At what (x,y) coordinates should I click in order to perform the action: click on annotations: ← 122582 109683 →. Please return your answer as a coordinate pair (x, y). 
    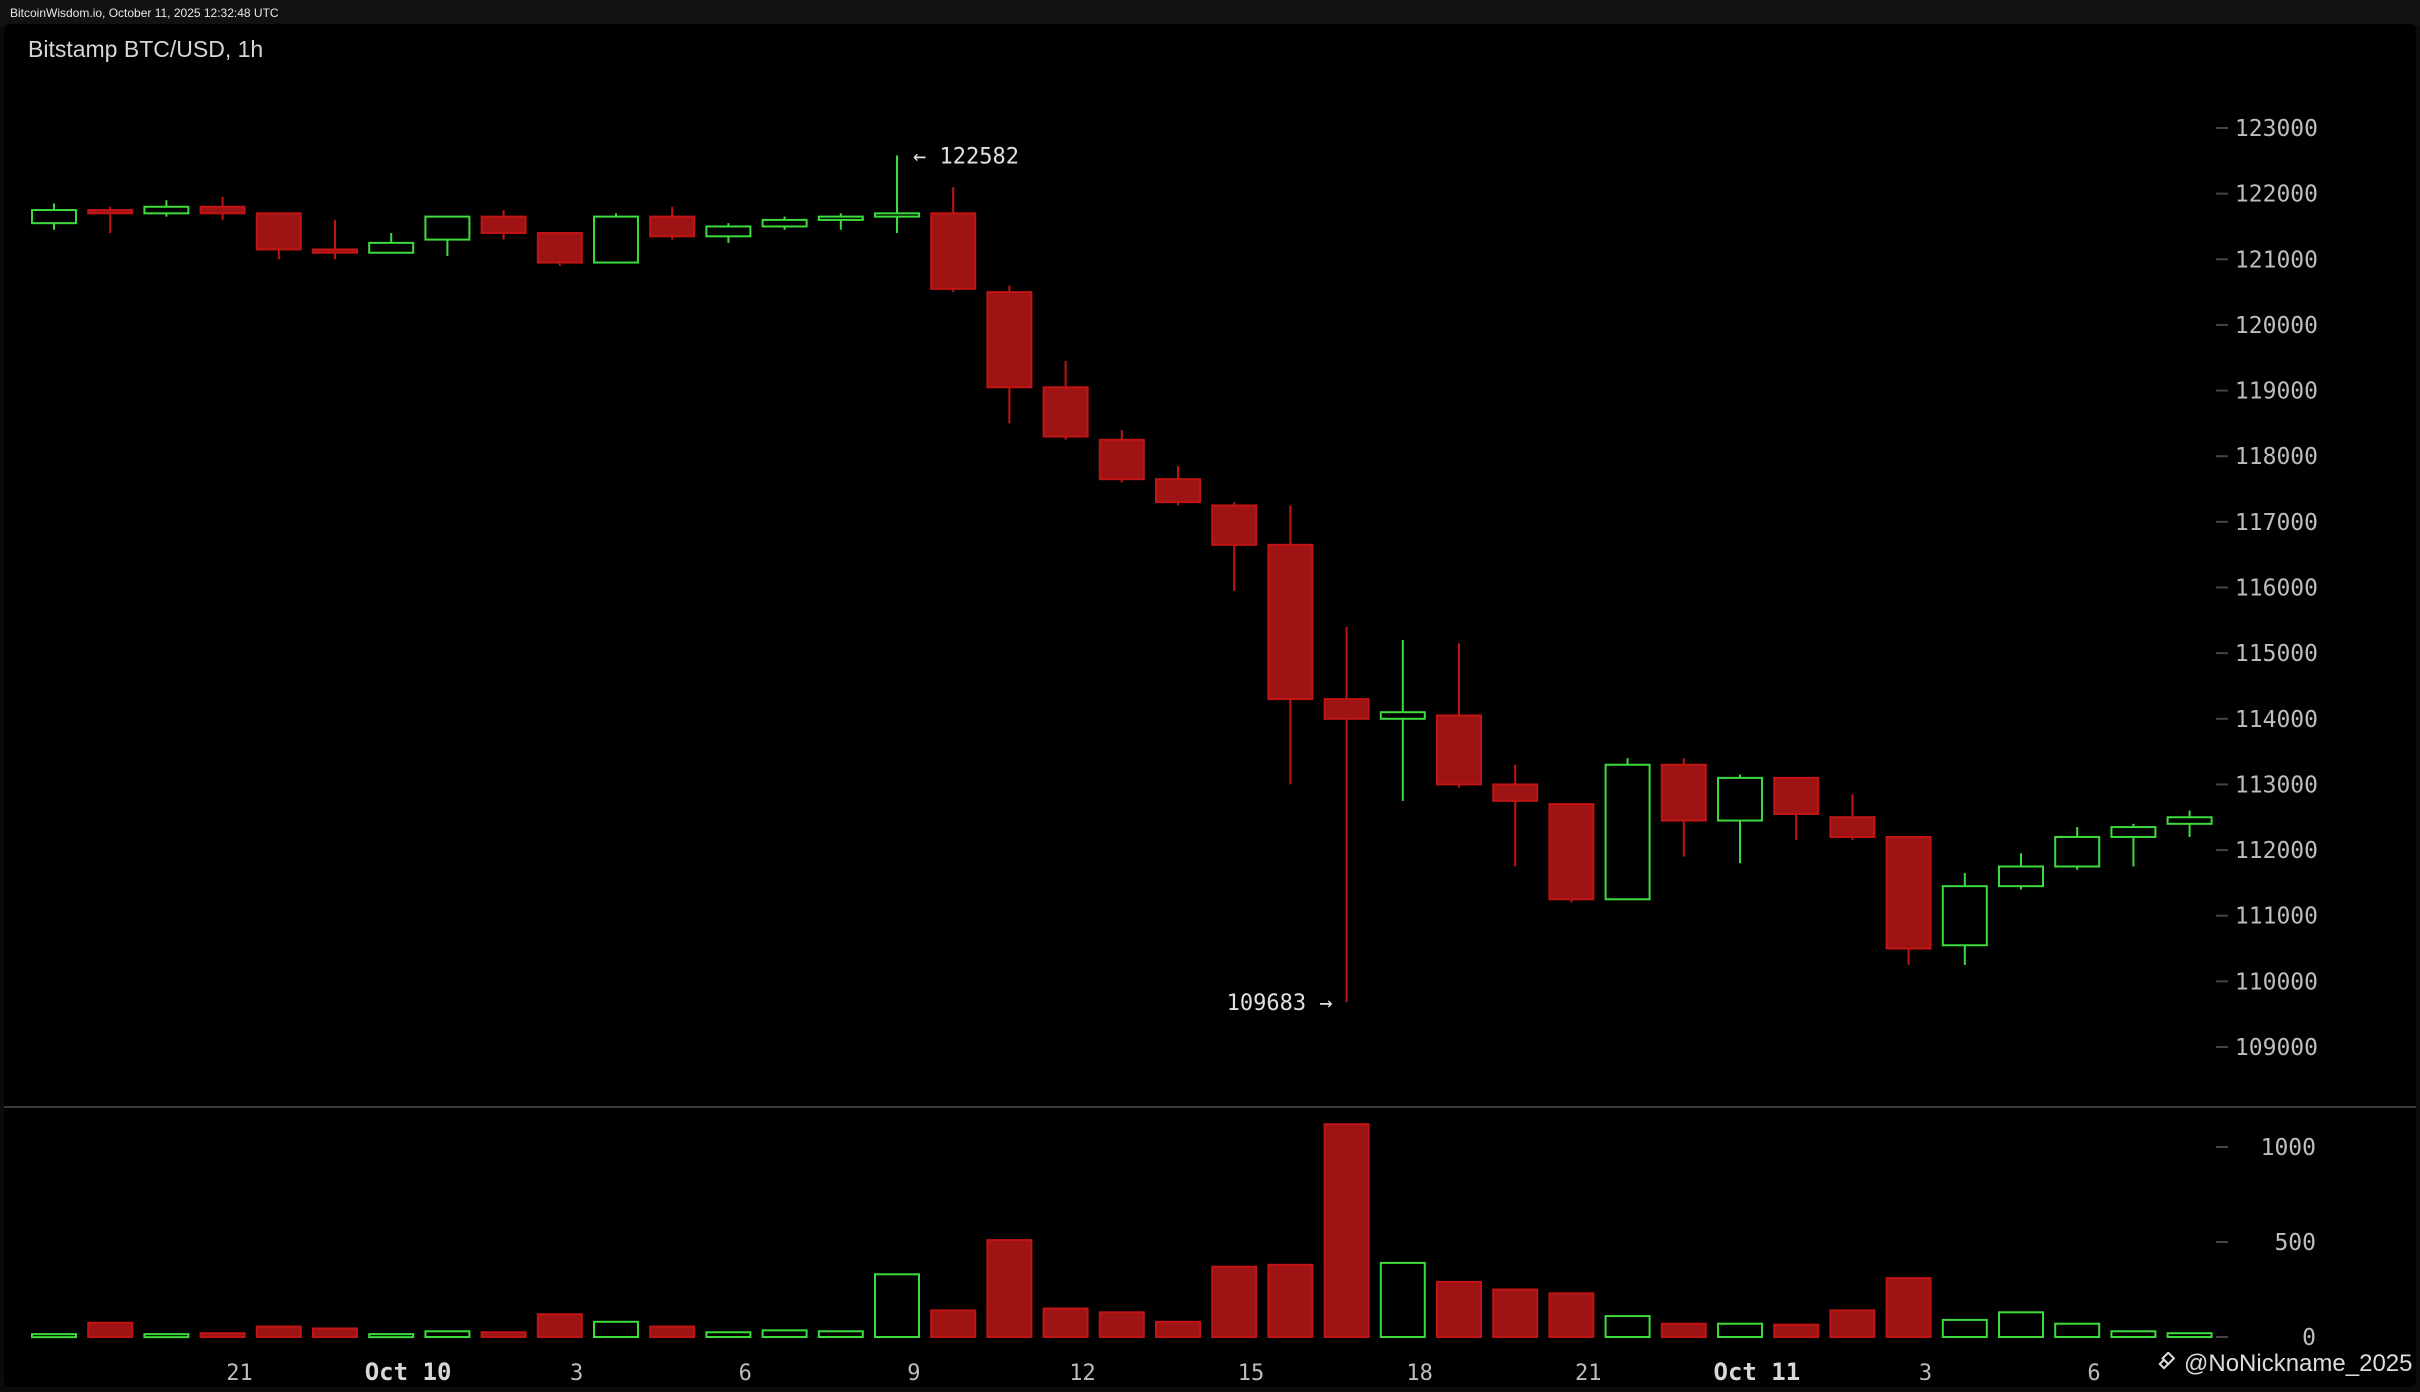
    Looking at the image, I should click on (1123, 580).